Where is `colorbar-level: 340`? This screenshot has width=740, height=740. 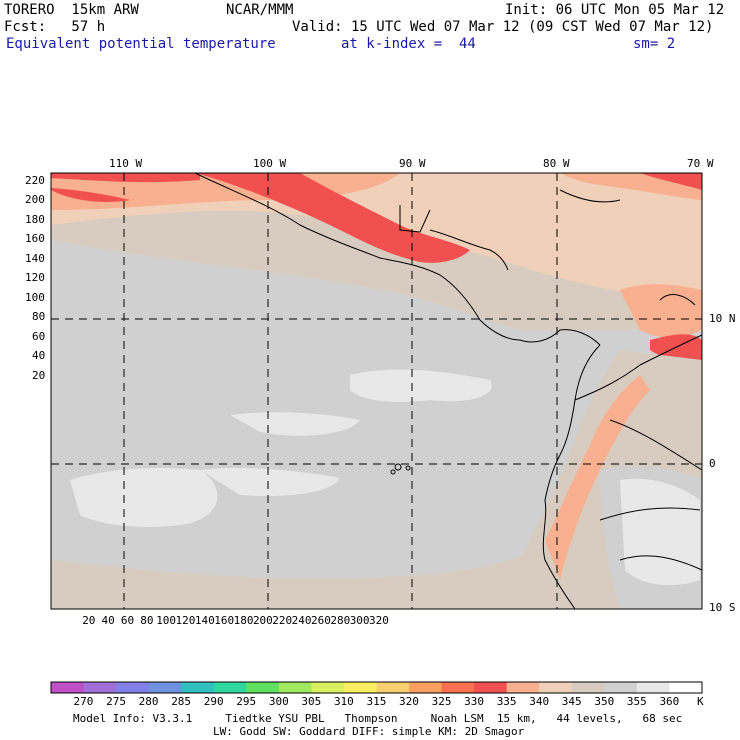 colorbar-level: 340 is located at coordinates (539, 701).